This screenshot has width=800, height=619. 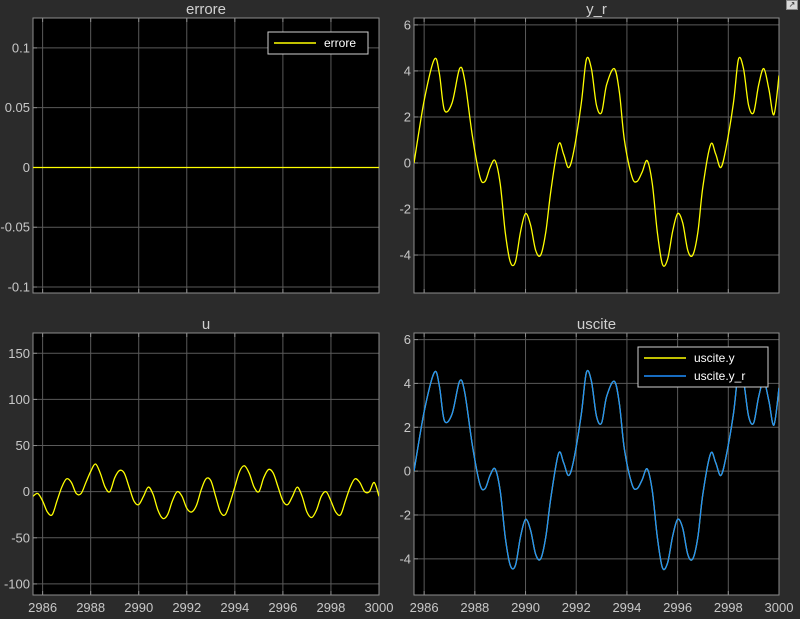 What do you see at coordinates (17, 107) in the screenshot?
I see `y-tick-label: 0.05` at bounding box center [17, 107].